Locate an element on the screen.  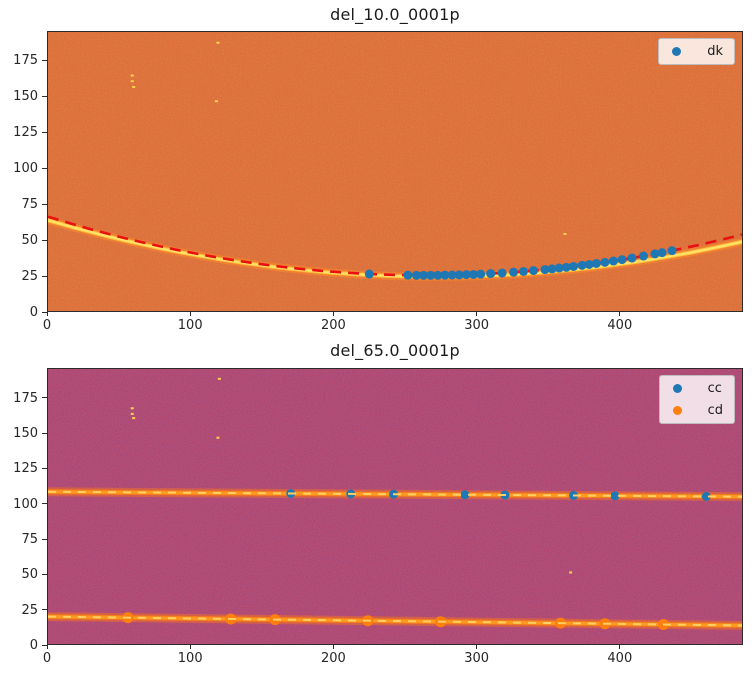
plot-title-top: del_10.0_0001p is located at coordinates (395, 14).